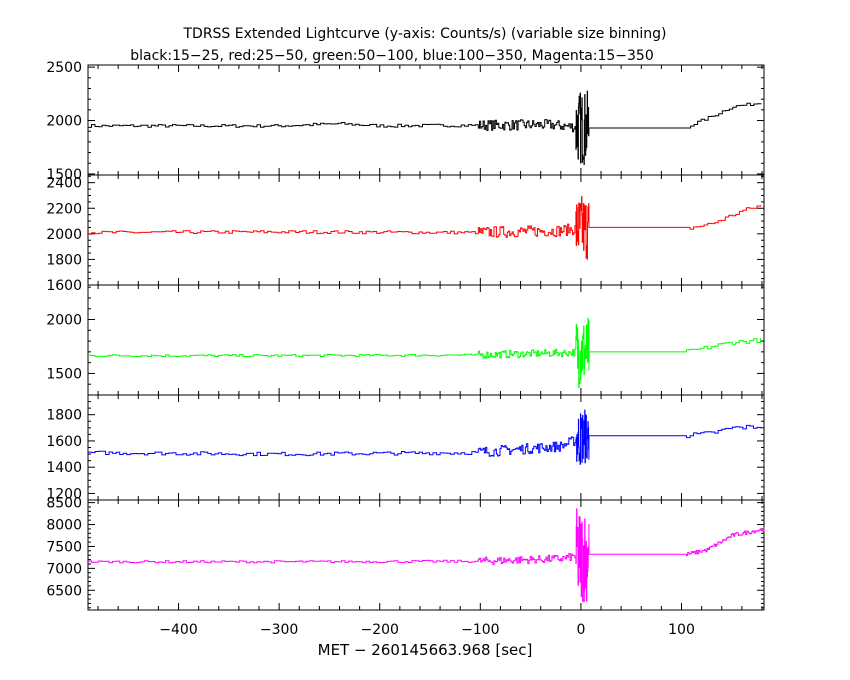  Describe the element at coordinates (64, 209) in the screenshot. I see `y-tick-label: 2200` at that location.